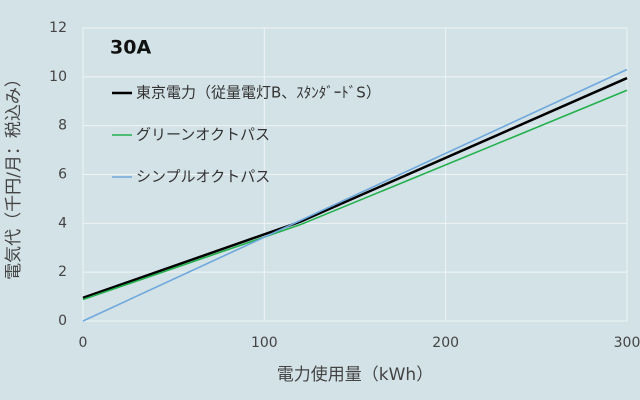 This screenshot has height=400, width=640. What do you see at coordinates (203, 135) in the screenshot?
I see `legend-label: グリーンオクトパス` at bounding box center [203, 135].